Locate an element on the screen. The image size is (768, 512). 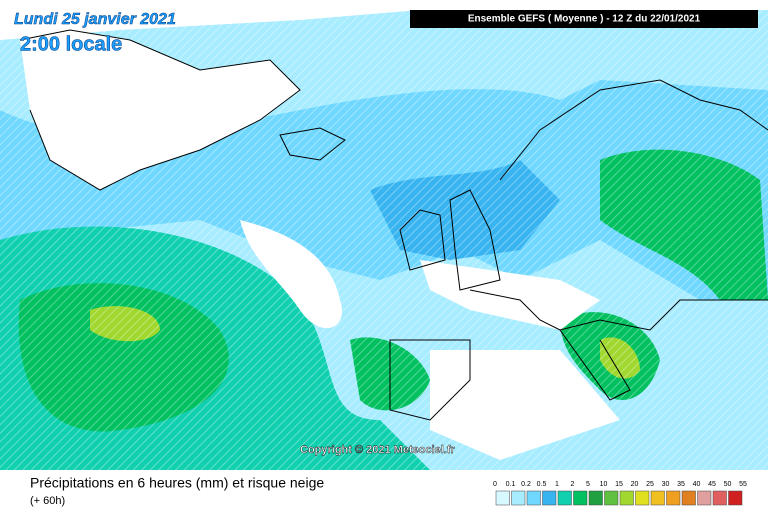
legend-label: 5 is located at coordinates (588, 484).